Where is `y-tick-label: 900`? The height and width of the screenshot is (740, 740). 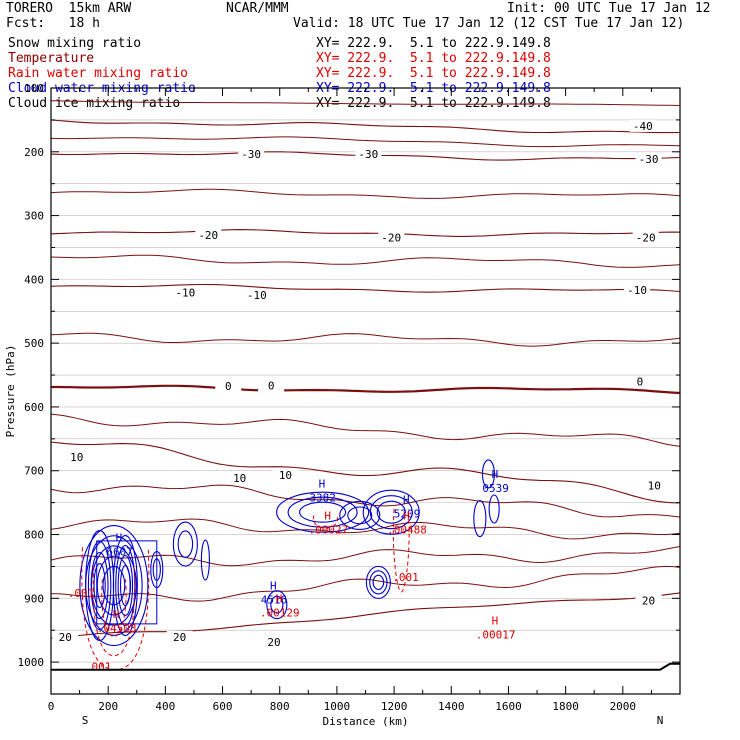
y-tick-label: 900 is located at coordinates (34, 598).